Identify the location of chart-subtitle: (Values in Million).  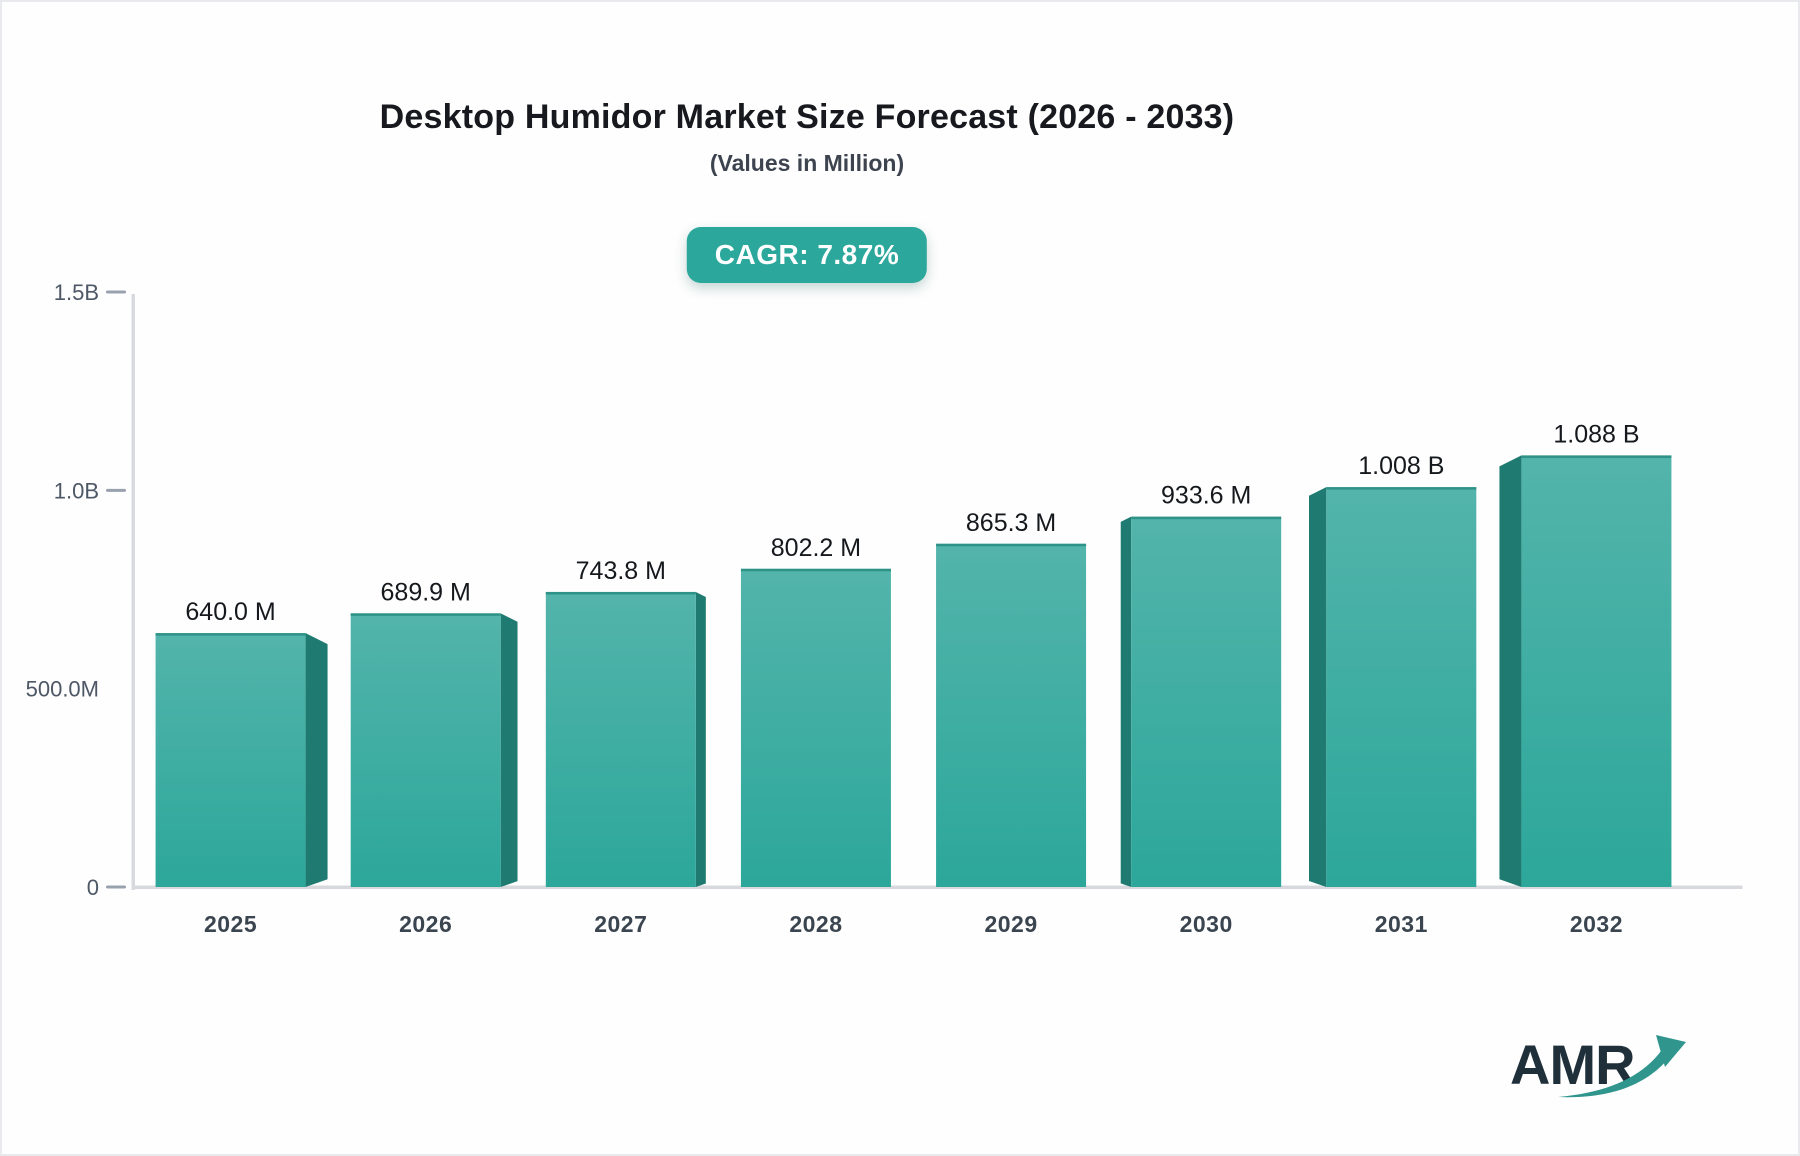
(807, 163).